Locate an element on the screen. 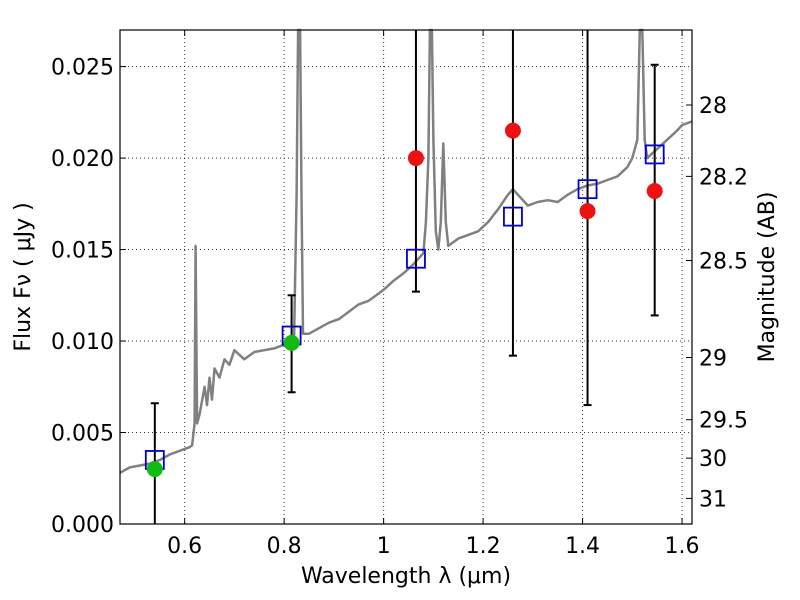 The height and width of the screenshot is (600, 800). right-axis-title: Magnitude (AB) is located at coordinates (767, 277).